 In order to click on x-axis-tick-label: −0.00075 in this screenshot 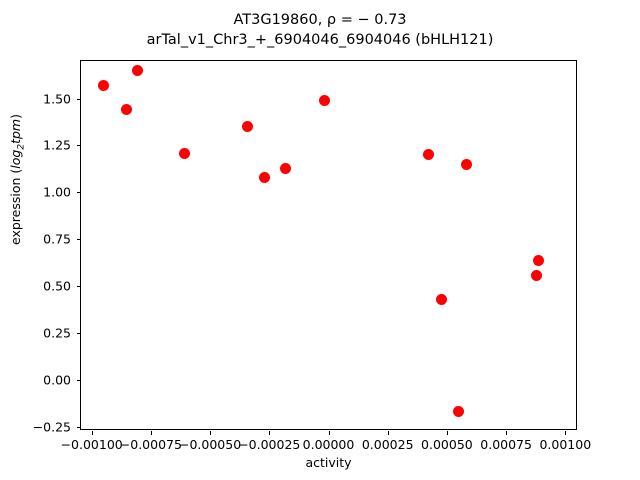, I will do `click(150, 444)`.